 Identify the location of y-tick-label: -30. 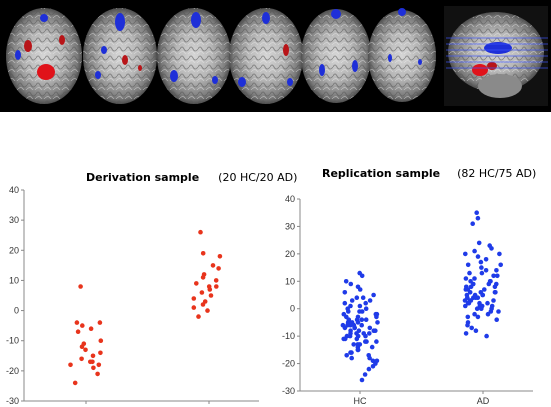
(288, 391).